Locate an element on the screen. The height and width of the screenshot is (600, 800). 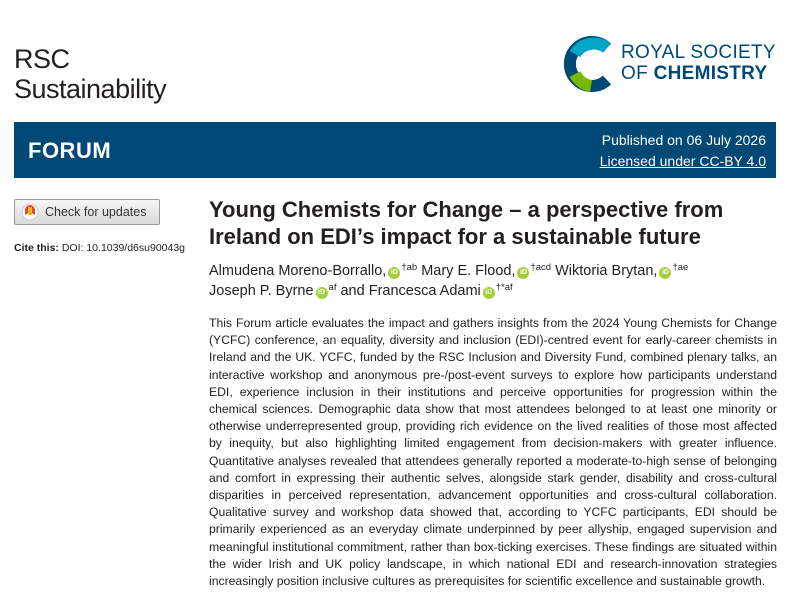
author-affiliation: af is located at coordinates (332, 287).